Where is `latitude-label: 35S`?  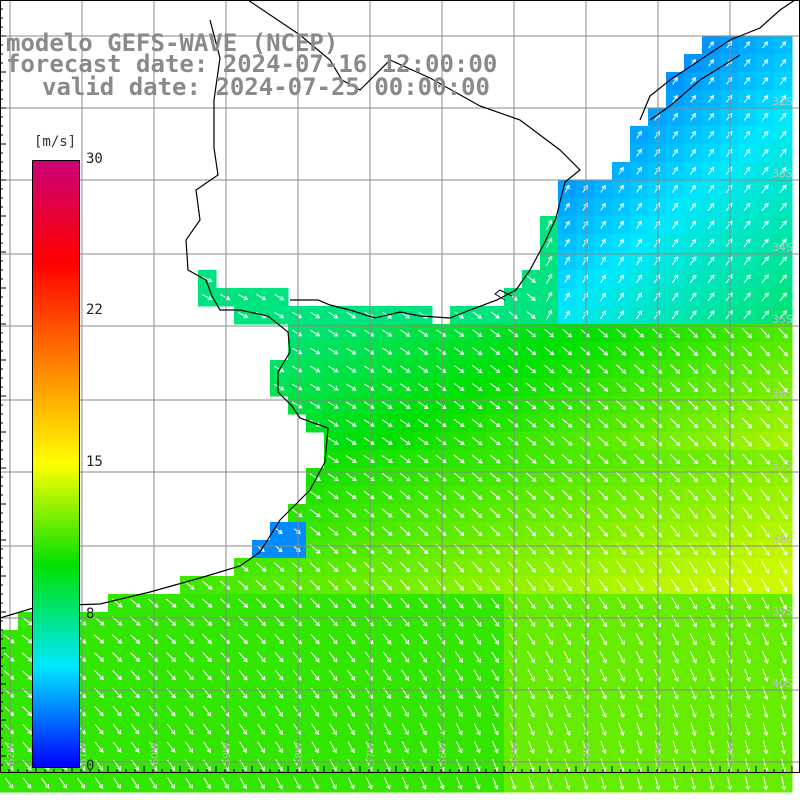
latitude-label: 35S is located at coordinates (782, 319).